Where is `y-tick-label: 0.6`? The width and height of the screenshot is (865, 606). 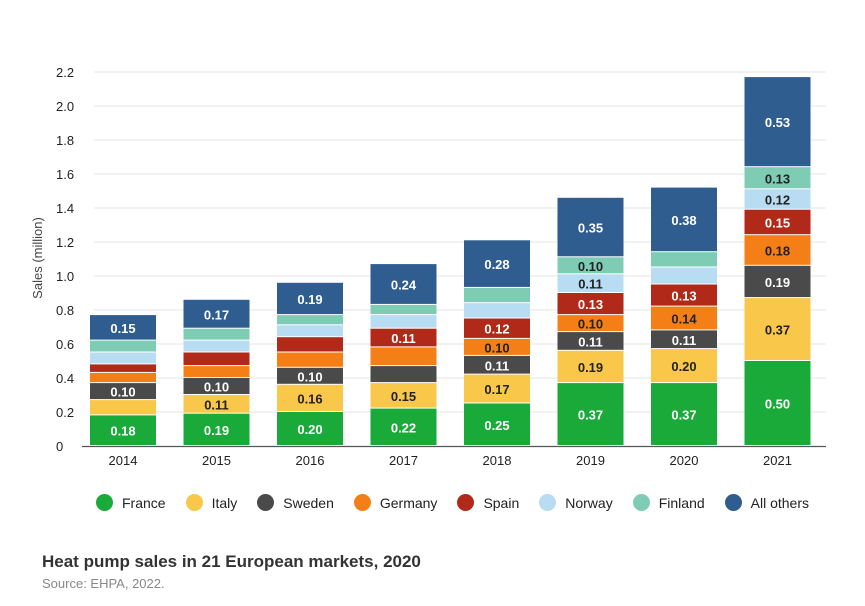 y-tick-label: 0.6 is located at coordinates (65, 344).